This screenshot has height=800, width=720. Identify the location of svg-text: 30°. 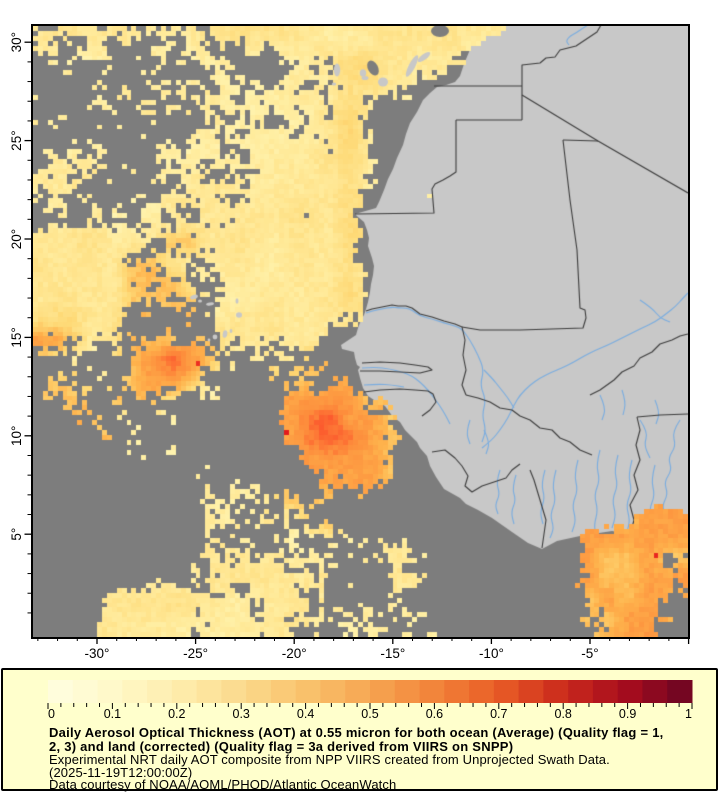
(16, 42).